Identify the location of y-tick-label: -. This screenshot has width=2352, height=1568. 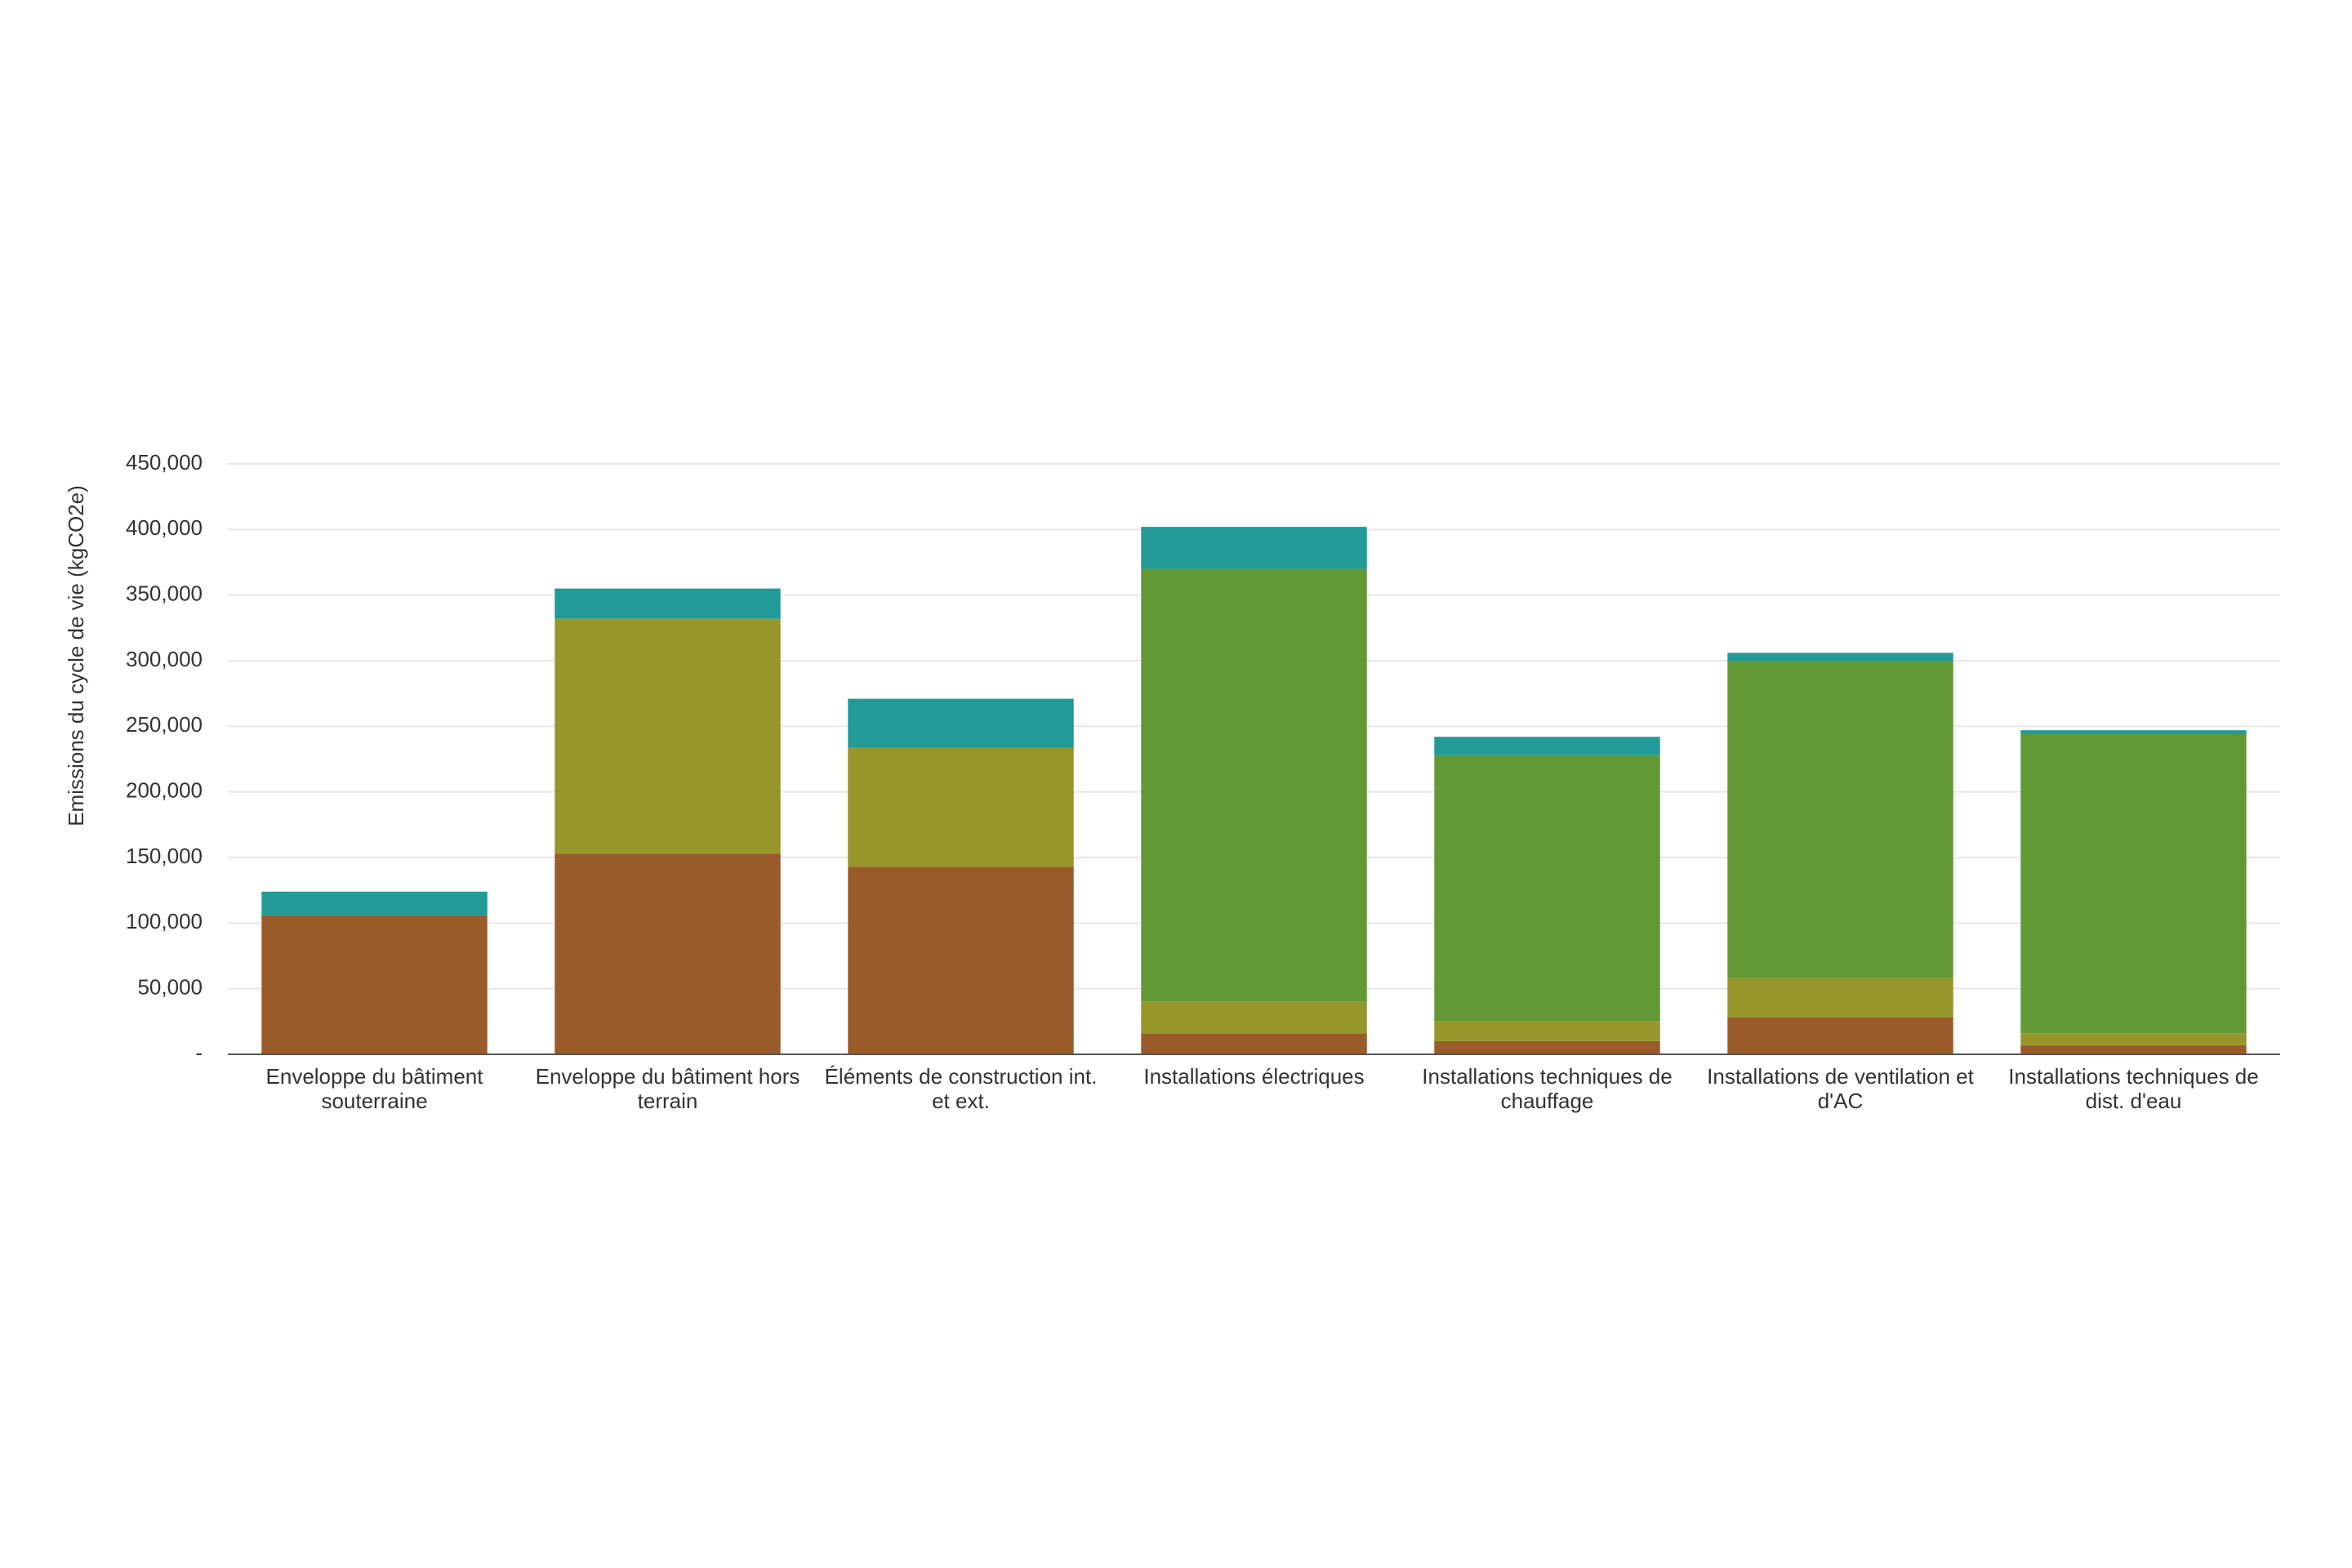
(199, 1052).